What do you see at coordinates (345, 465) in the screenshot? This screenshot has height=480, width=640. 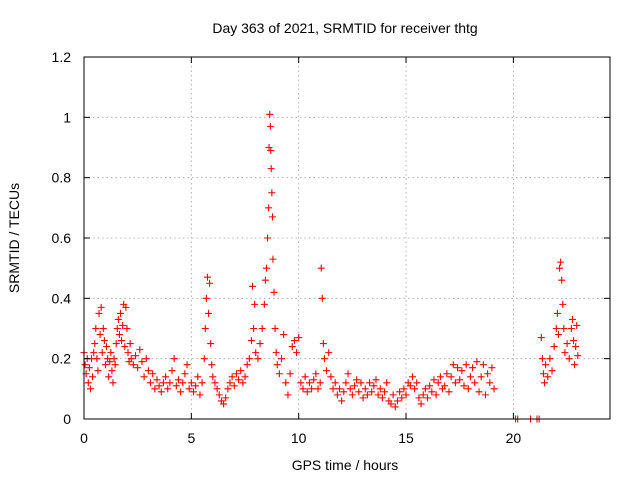 I see `x-axis-label: GPS time / hours` at bounding box center [345, 465].